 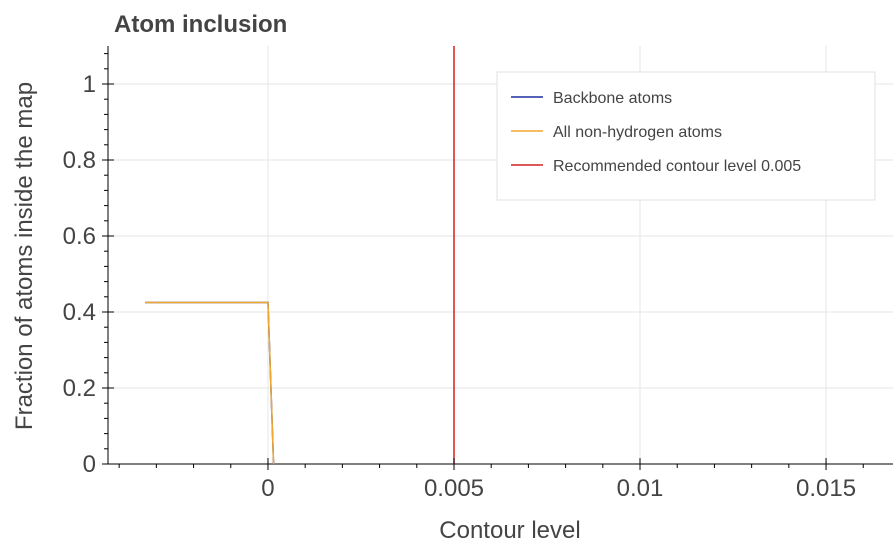 I want to click on y-tick-label: 0.4, so click(x=79, y=312).